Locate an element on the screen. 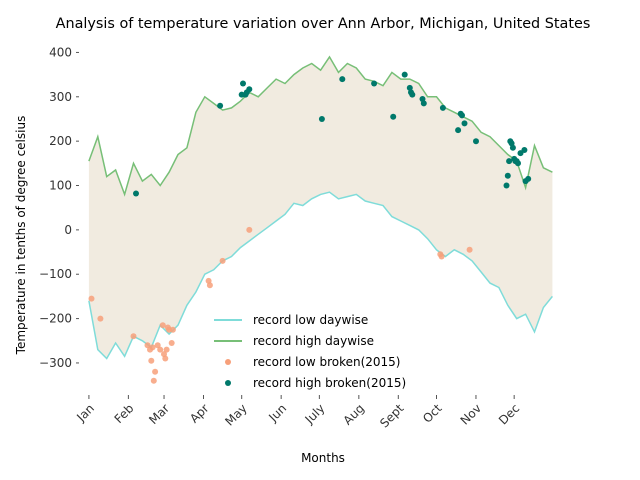  y-tick-label: 300 is located at coordinates (60, 97).